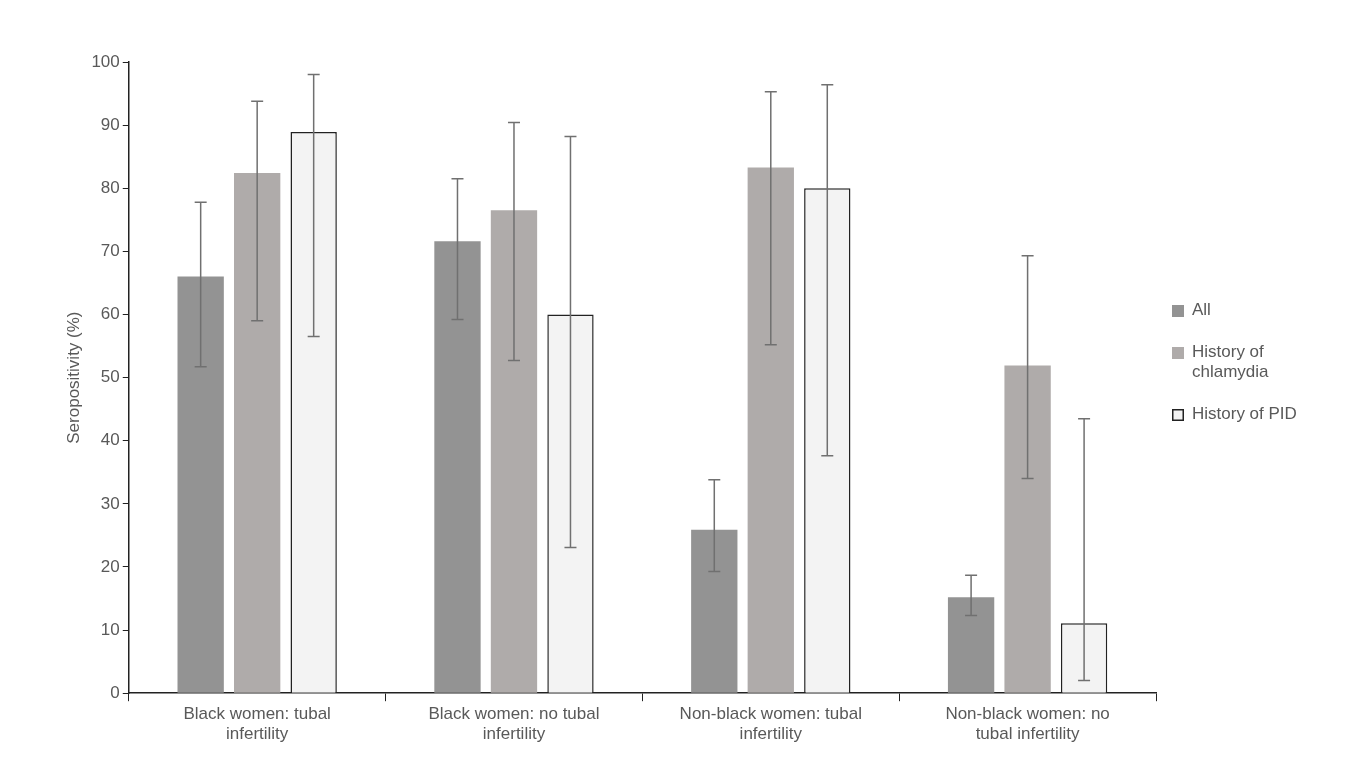 This screenshot has width=1354, height=768. What do you see at coordinates (110, 440) in the screenshot?
I see `y-tick-label: 40` at bounding box center [110, 440].